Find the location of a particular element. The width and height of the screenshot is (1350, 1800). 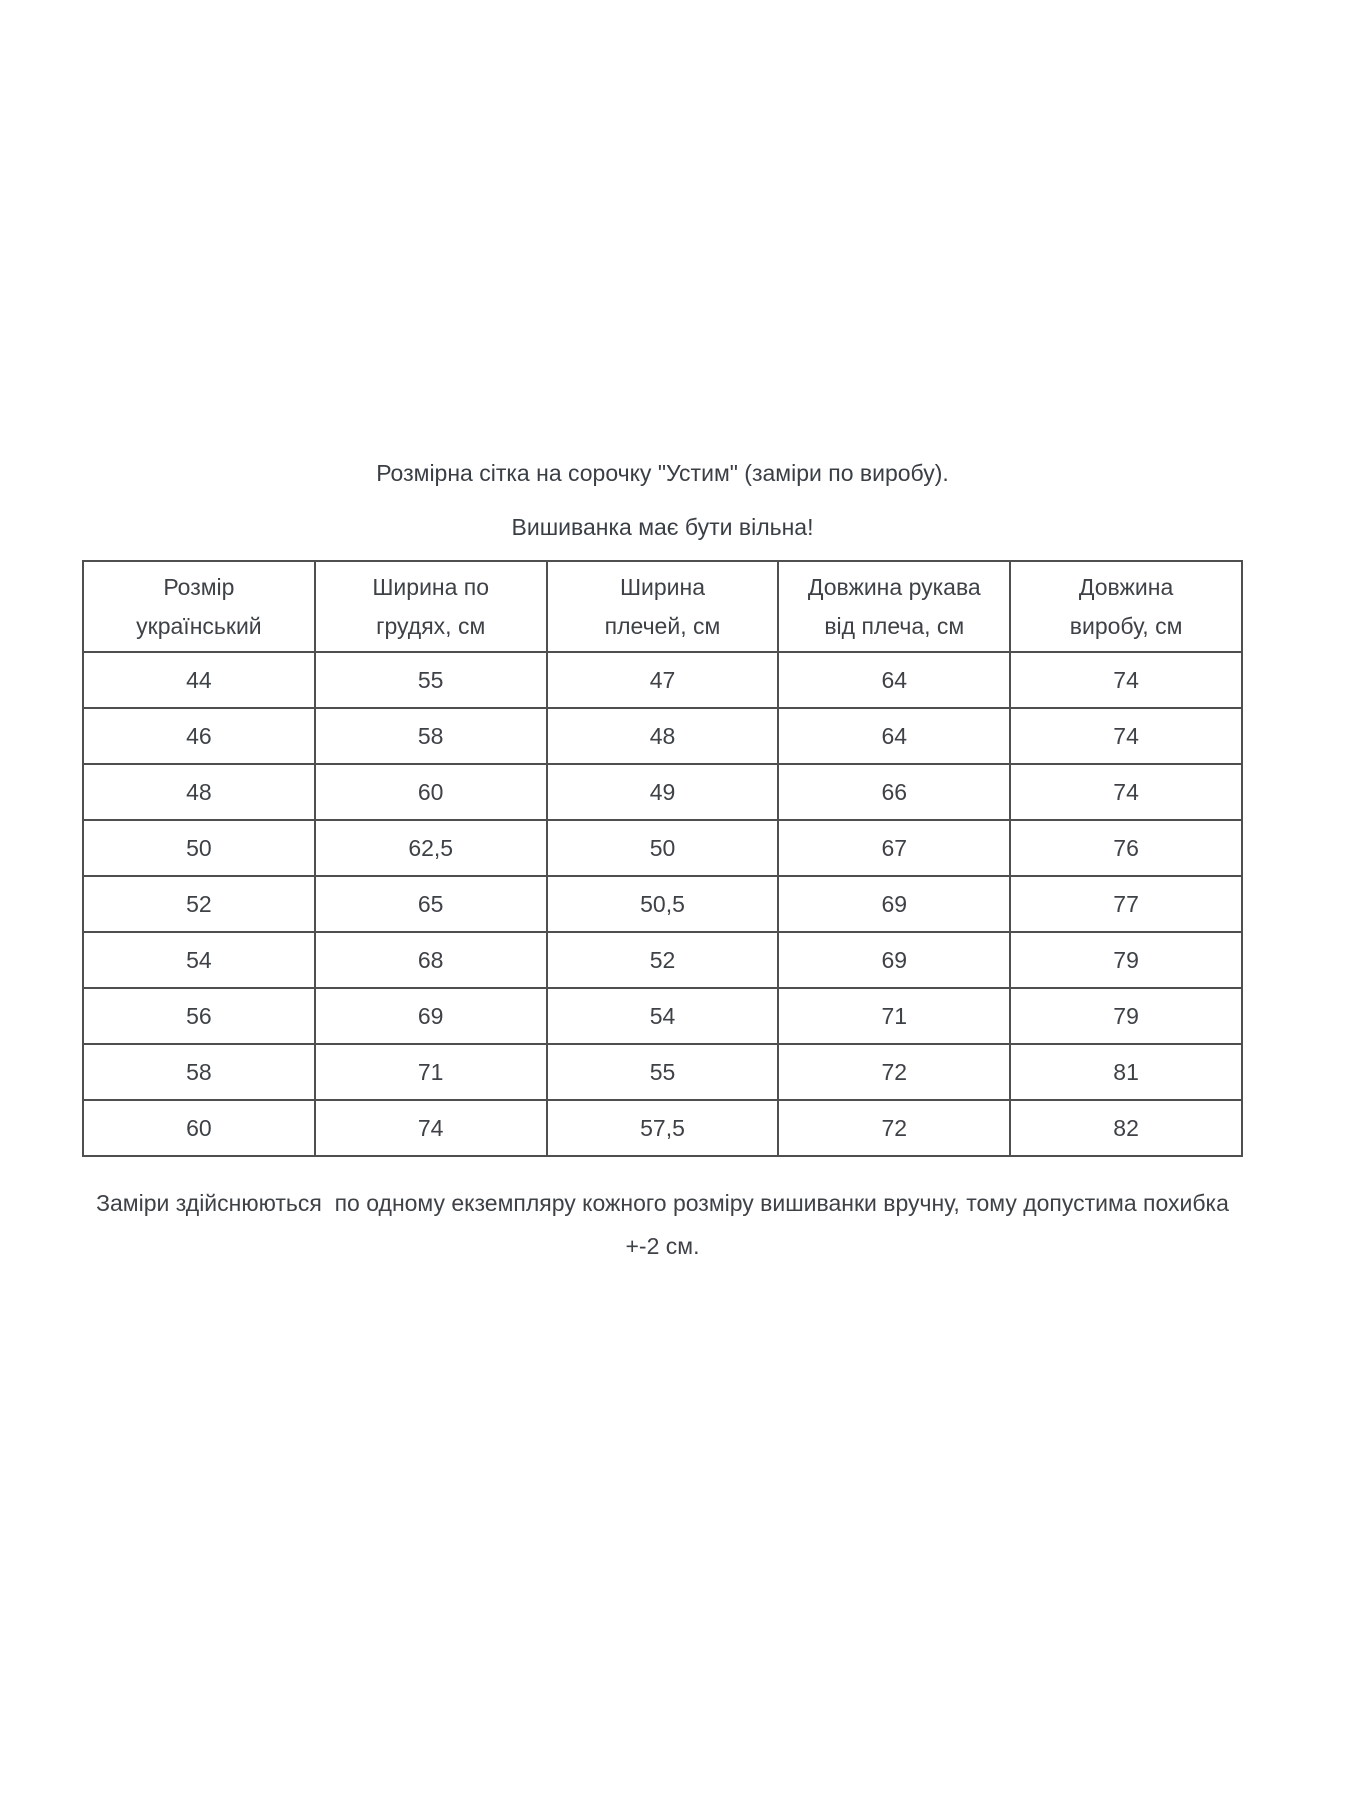

table-row: 60 74 57,5 72 82 is located at coordinates (662, 1128).